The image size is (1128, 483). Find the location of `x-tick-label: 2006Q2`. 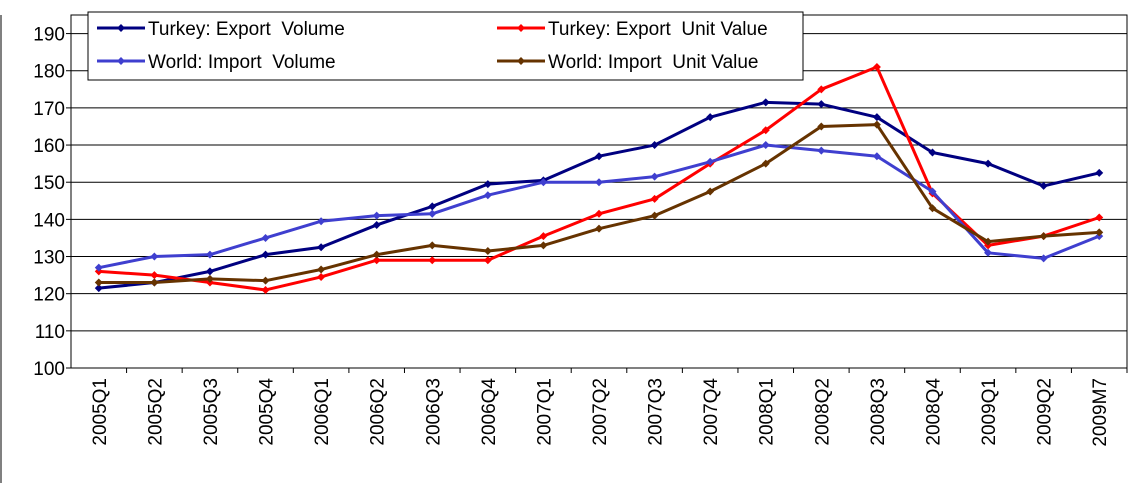

x-tick-label: 2006Q2 is located at coordinates (378, 412).